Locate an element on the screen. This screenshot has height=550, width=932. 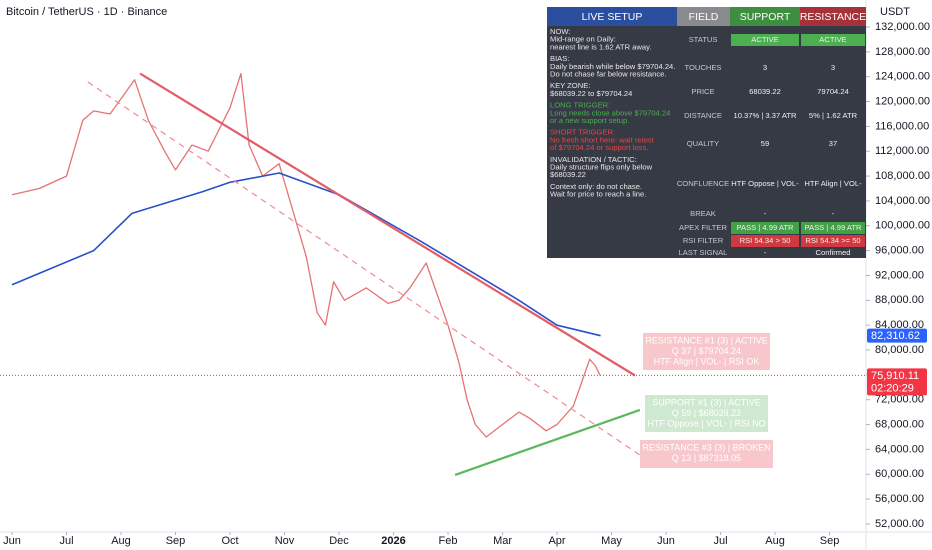
x-tick-label: Nov is located at coordinates (285, 541).